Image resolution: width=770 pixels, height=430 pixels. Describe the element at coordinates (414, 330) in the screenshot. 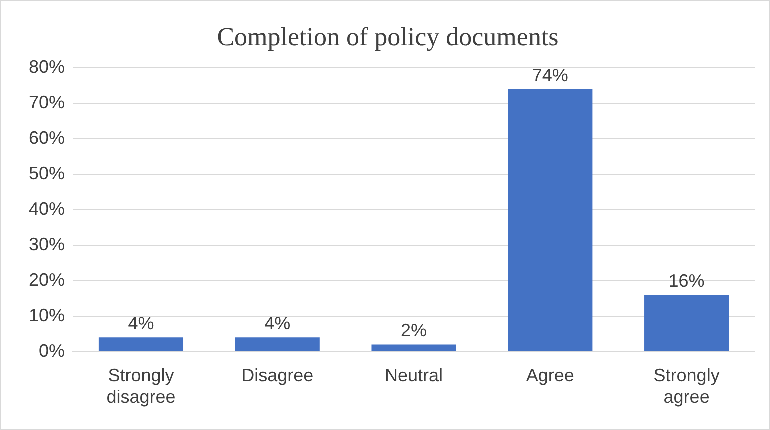

I see `data-label: 2%` at that location.